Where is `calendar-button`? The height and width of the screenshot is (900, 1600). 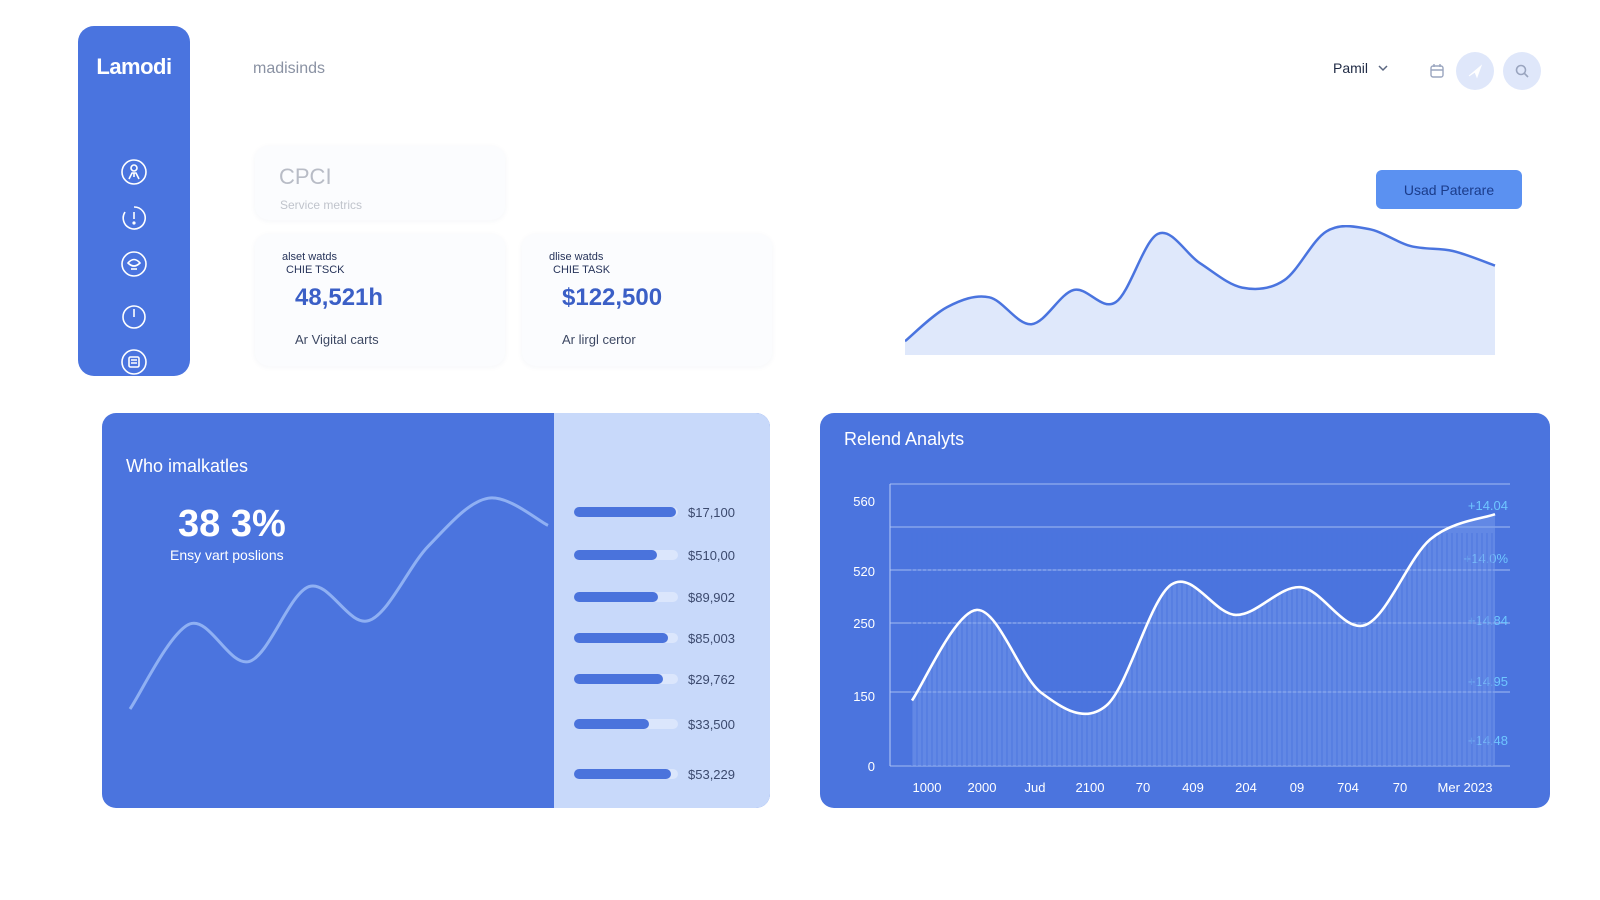
calendar-button is located at coordinates (1437, 71).